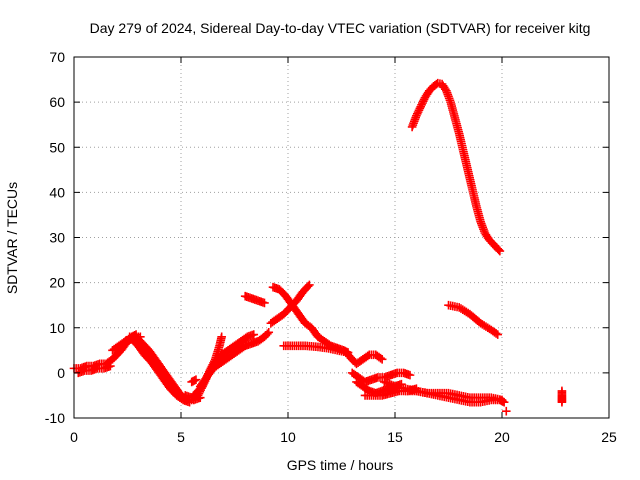 The height and width of the screenshot is (480, 640). Describe the element at coordinates (57, 283) in the screenshot. I see `y-tick-label: 20` at that location.